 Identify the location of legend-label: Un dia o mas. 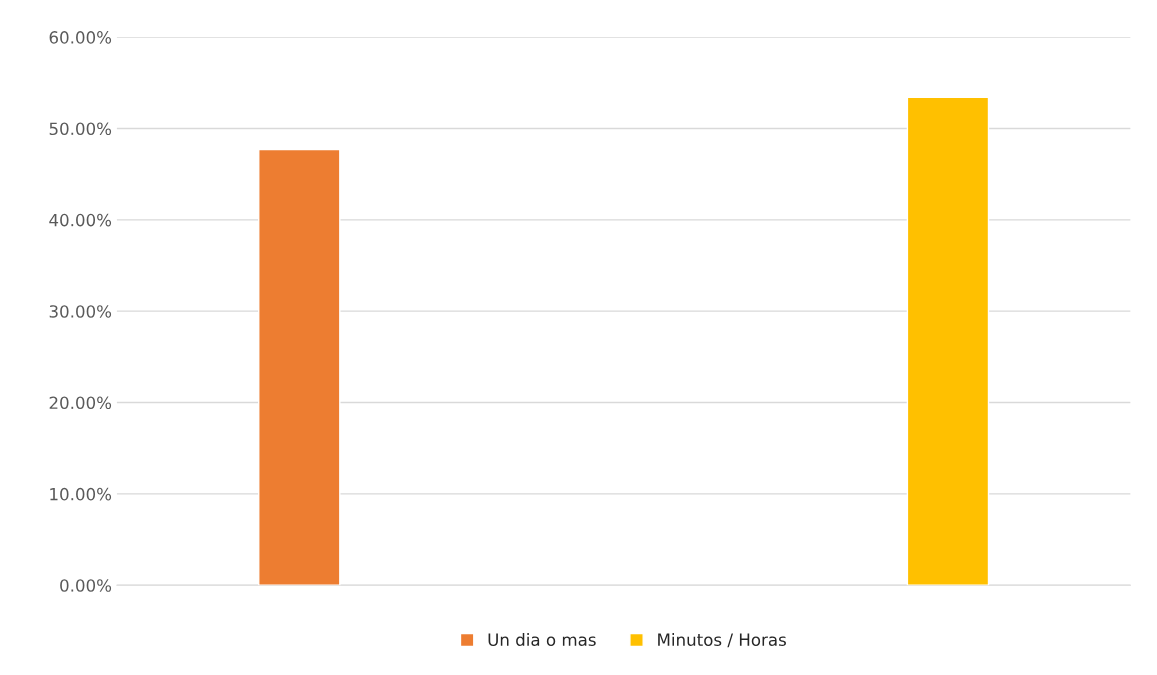
(542, 640).